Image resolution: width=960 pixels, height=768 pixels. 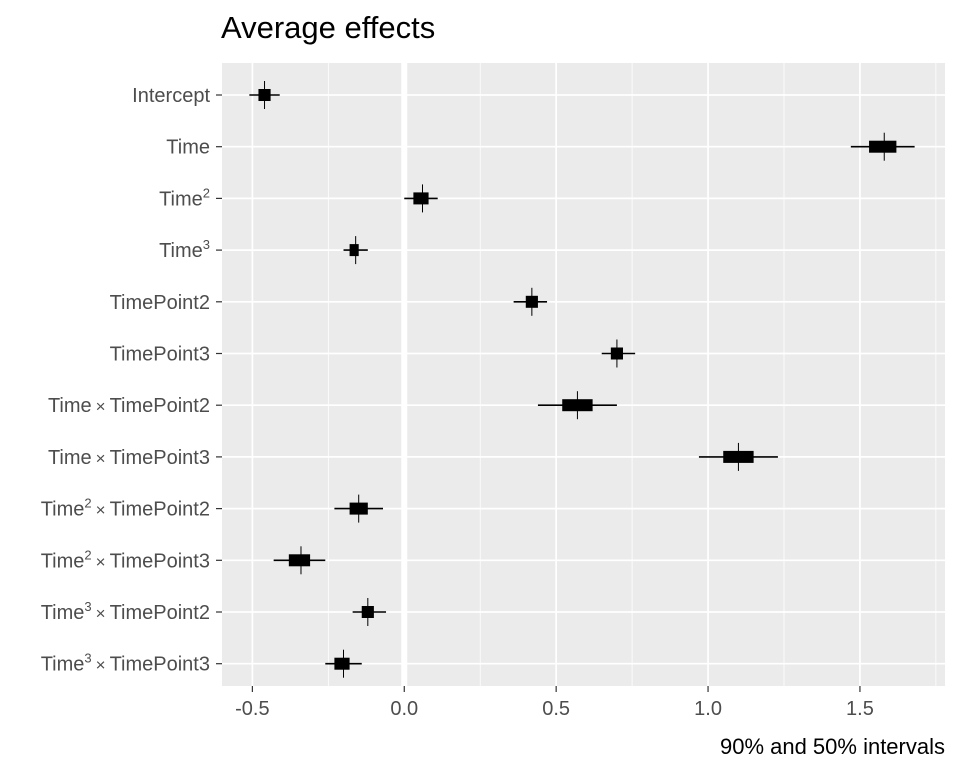 What do you see at coordinates (328, 27) in the screenshot?
I see `chart-title: Average effects` at bounding box center [328, 27].